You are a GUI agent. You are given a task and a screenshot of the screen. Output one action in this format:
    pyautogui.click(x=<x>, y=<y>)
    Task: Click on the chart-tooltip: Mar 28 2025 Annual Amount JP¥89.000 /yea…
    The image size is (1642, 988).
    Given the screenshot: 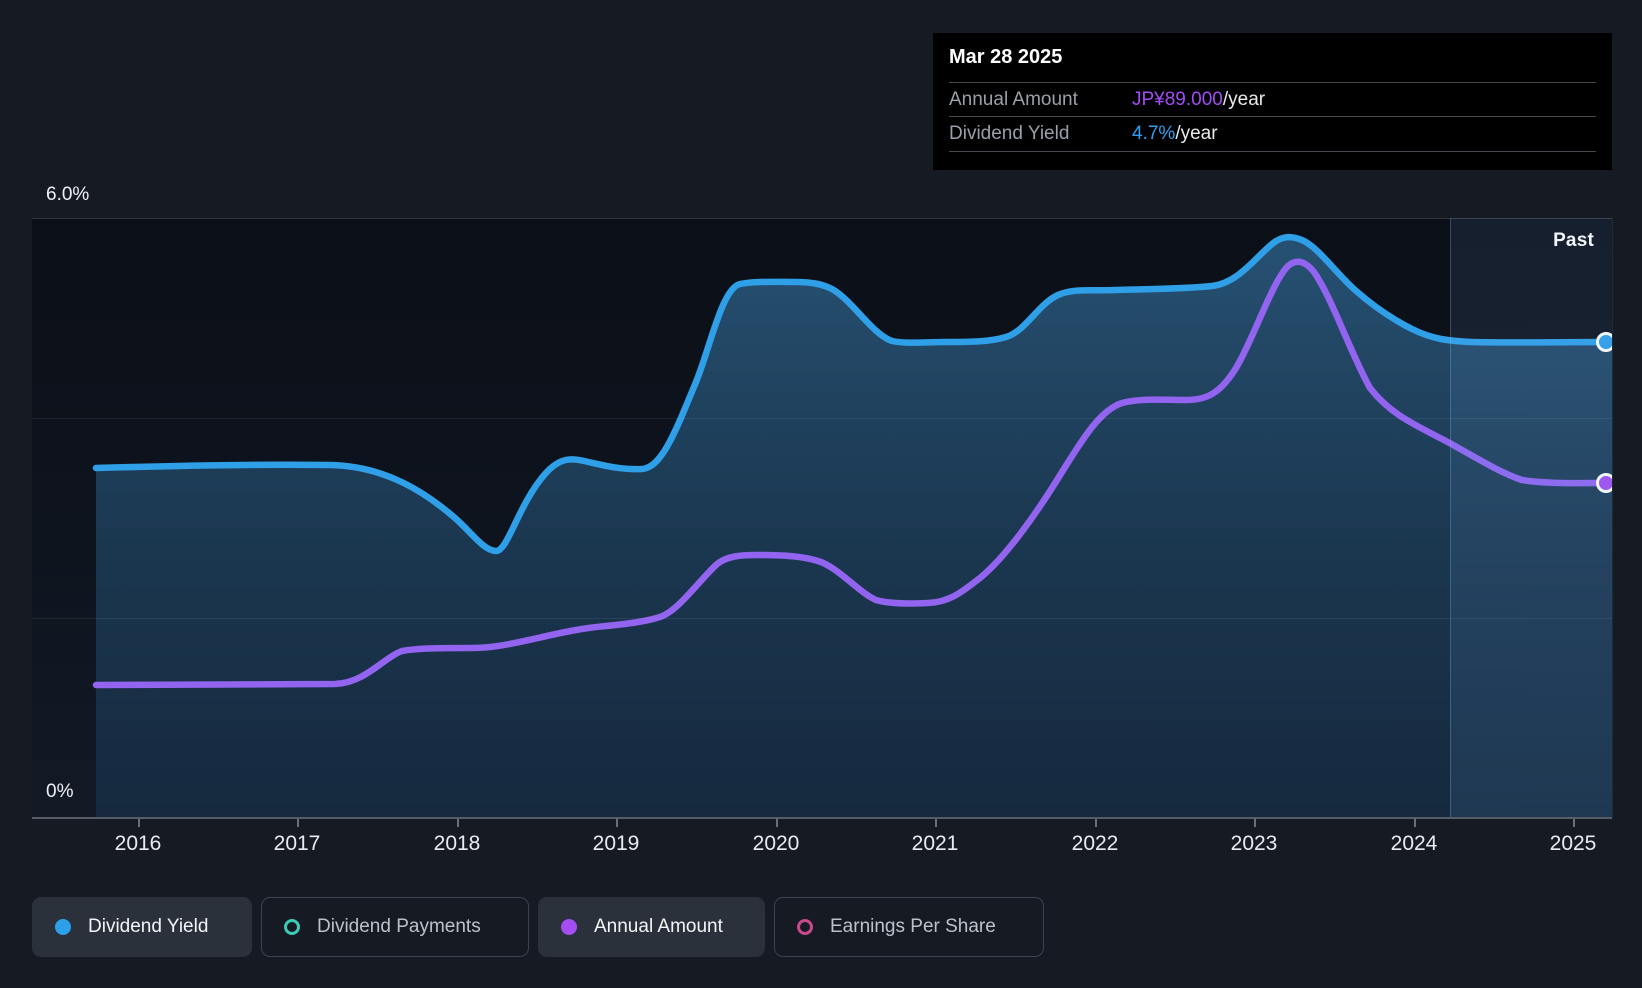 What is the action you would take?
    pyautogui.click(x=1272, y=101)
    